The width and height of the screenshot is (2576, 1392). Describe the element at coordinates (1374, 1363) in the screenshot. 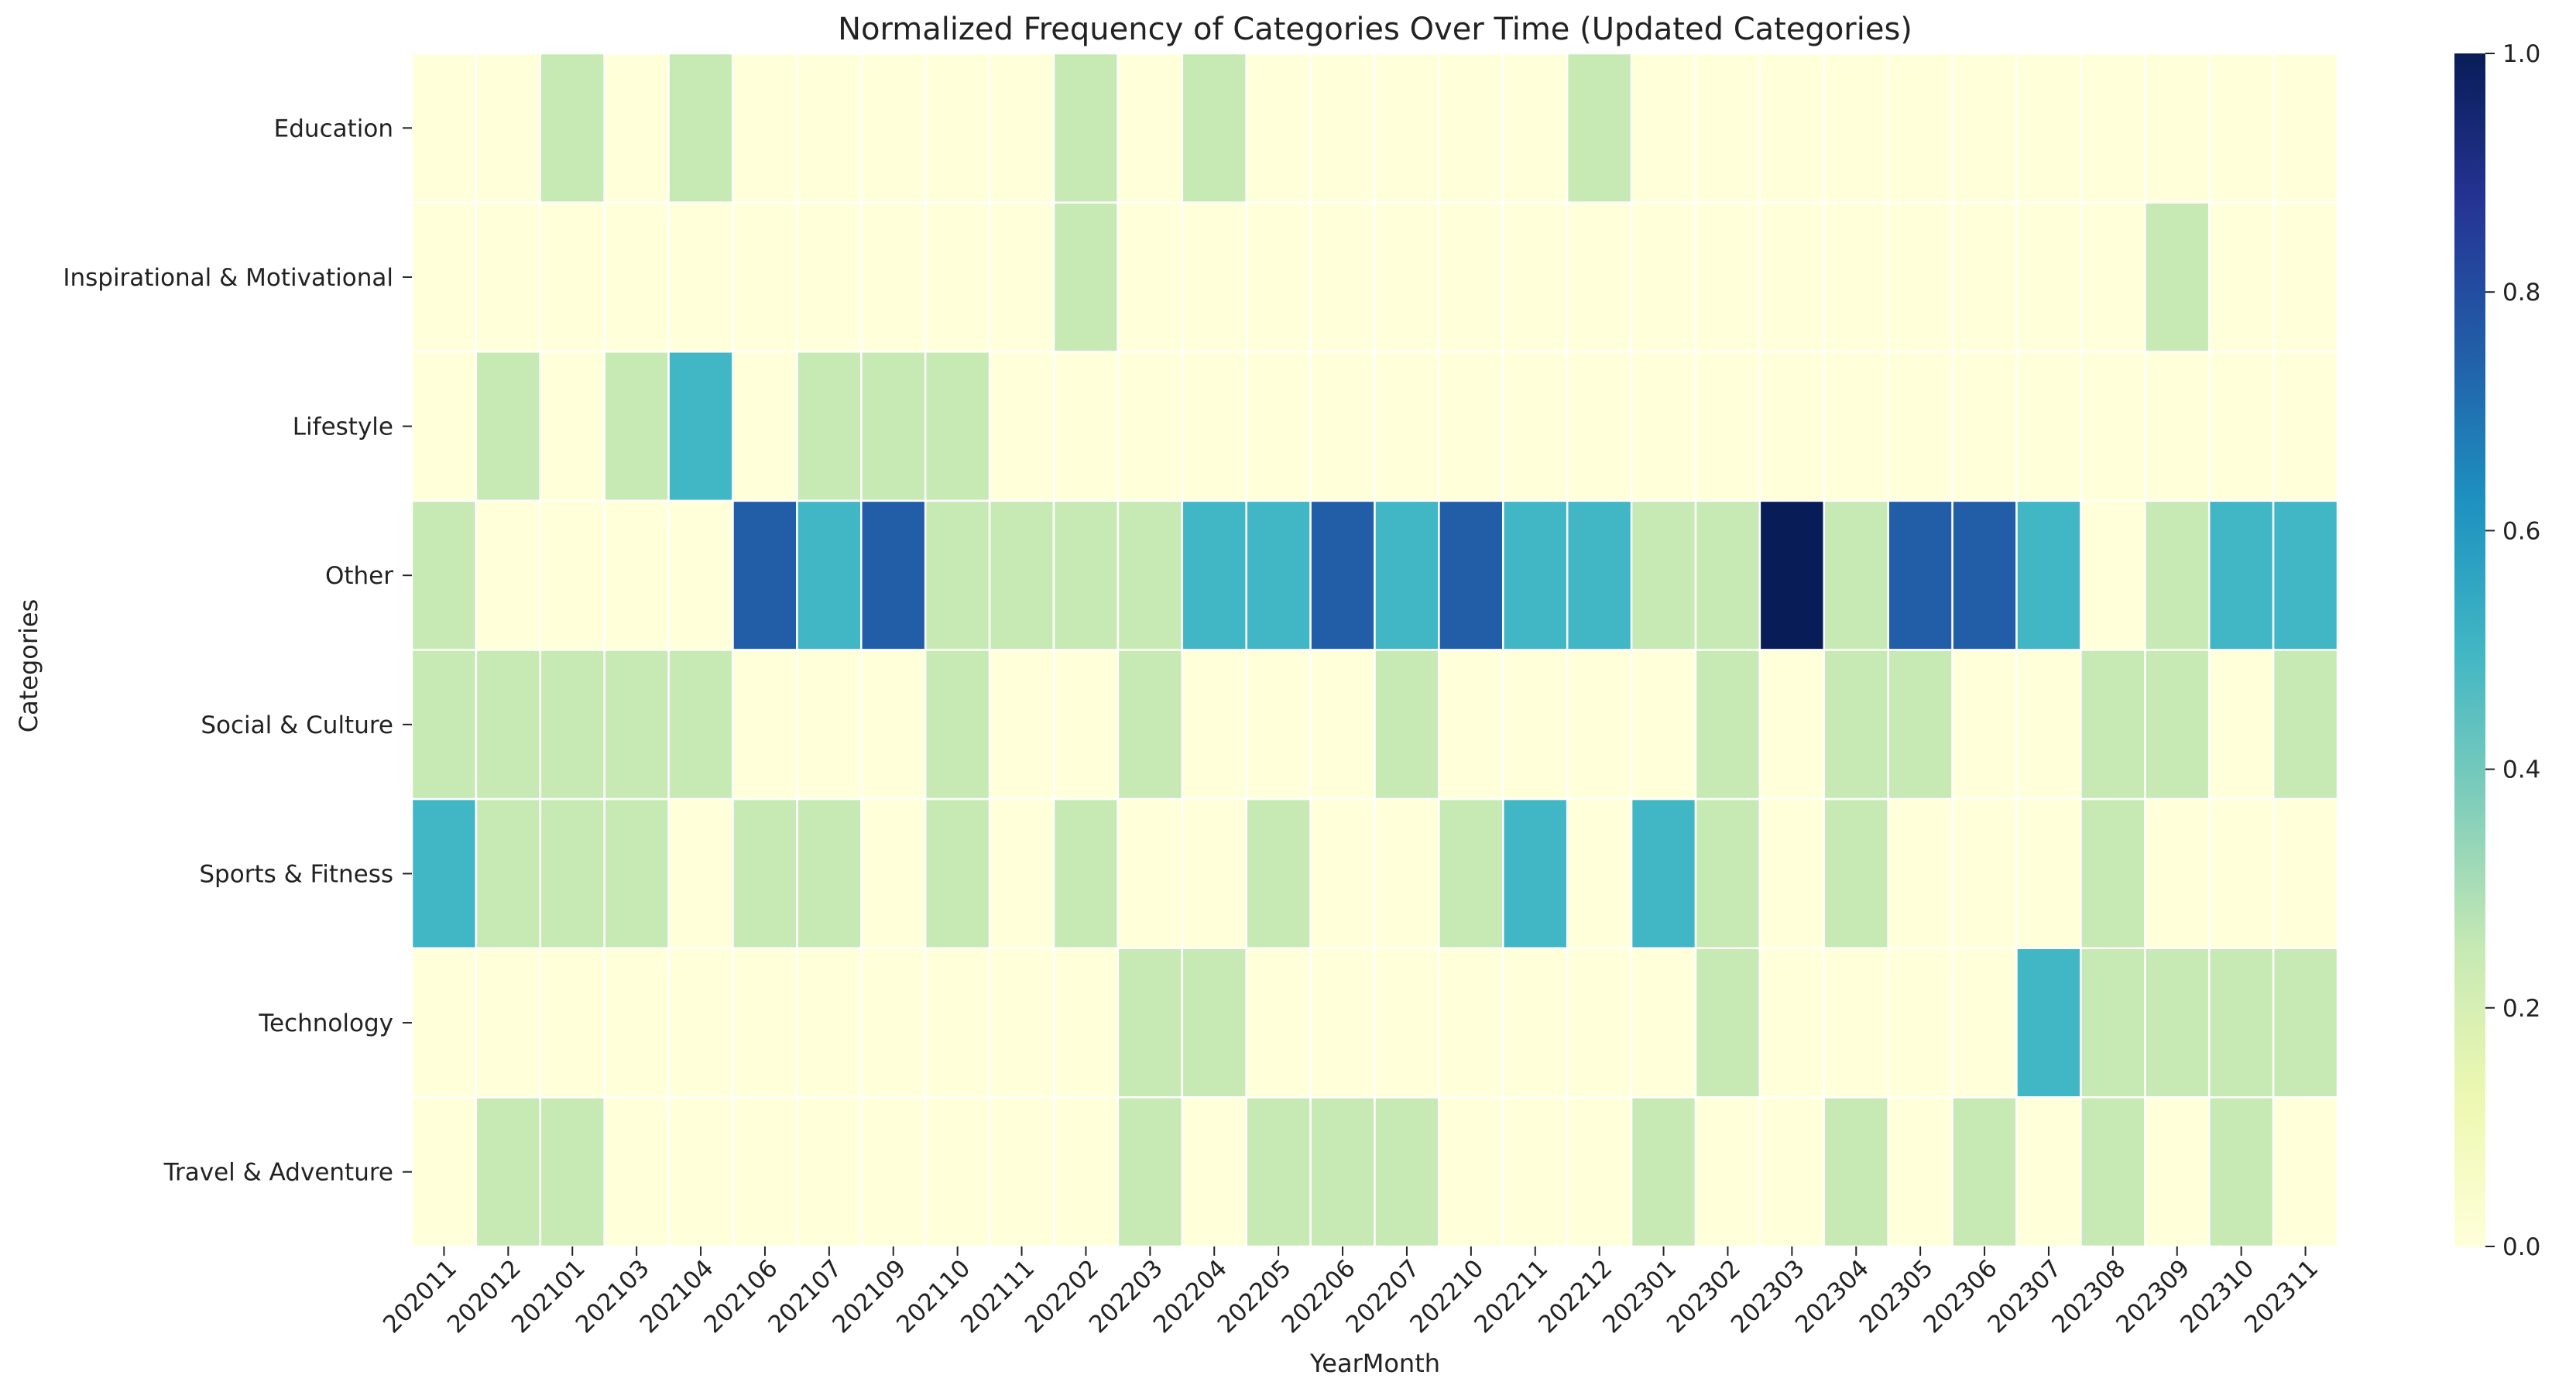

I see `x-axis-label: YearMonth` at that location.